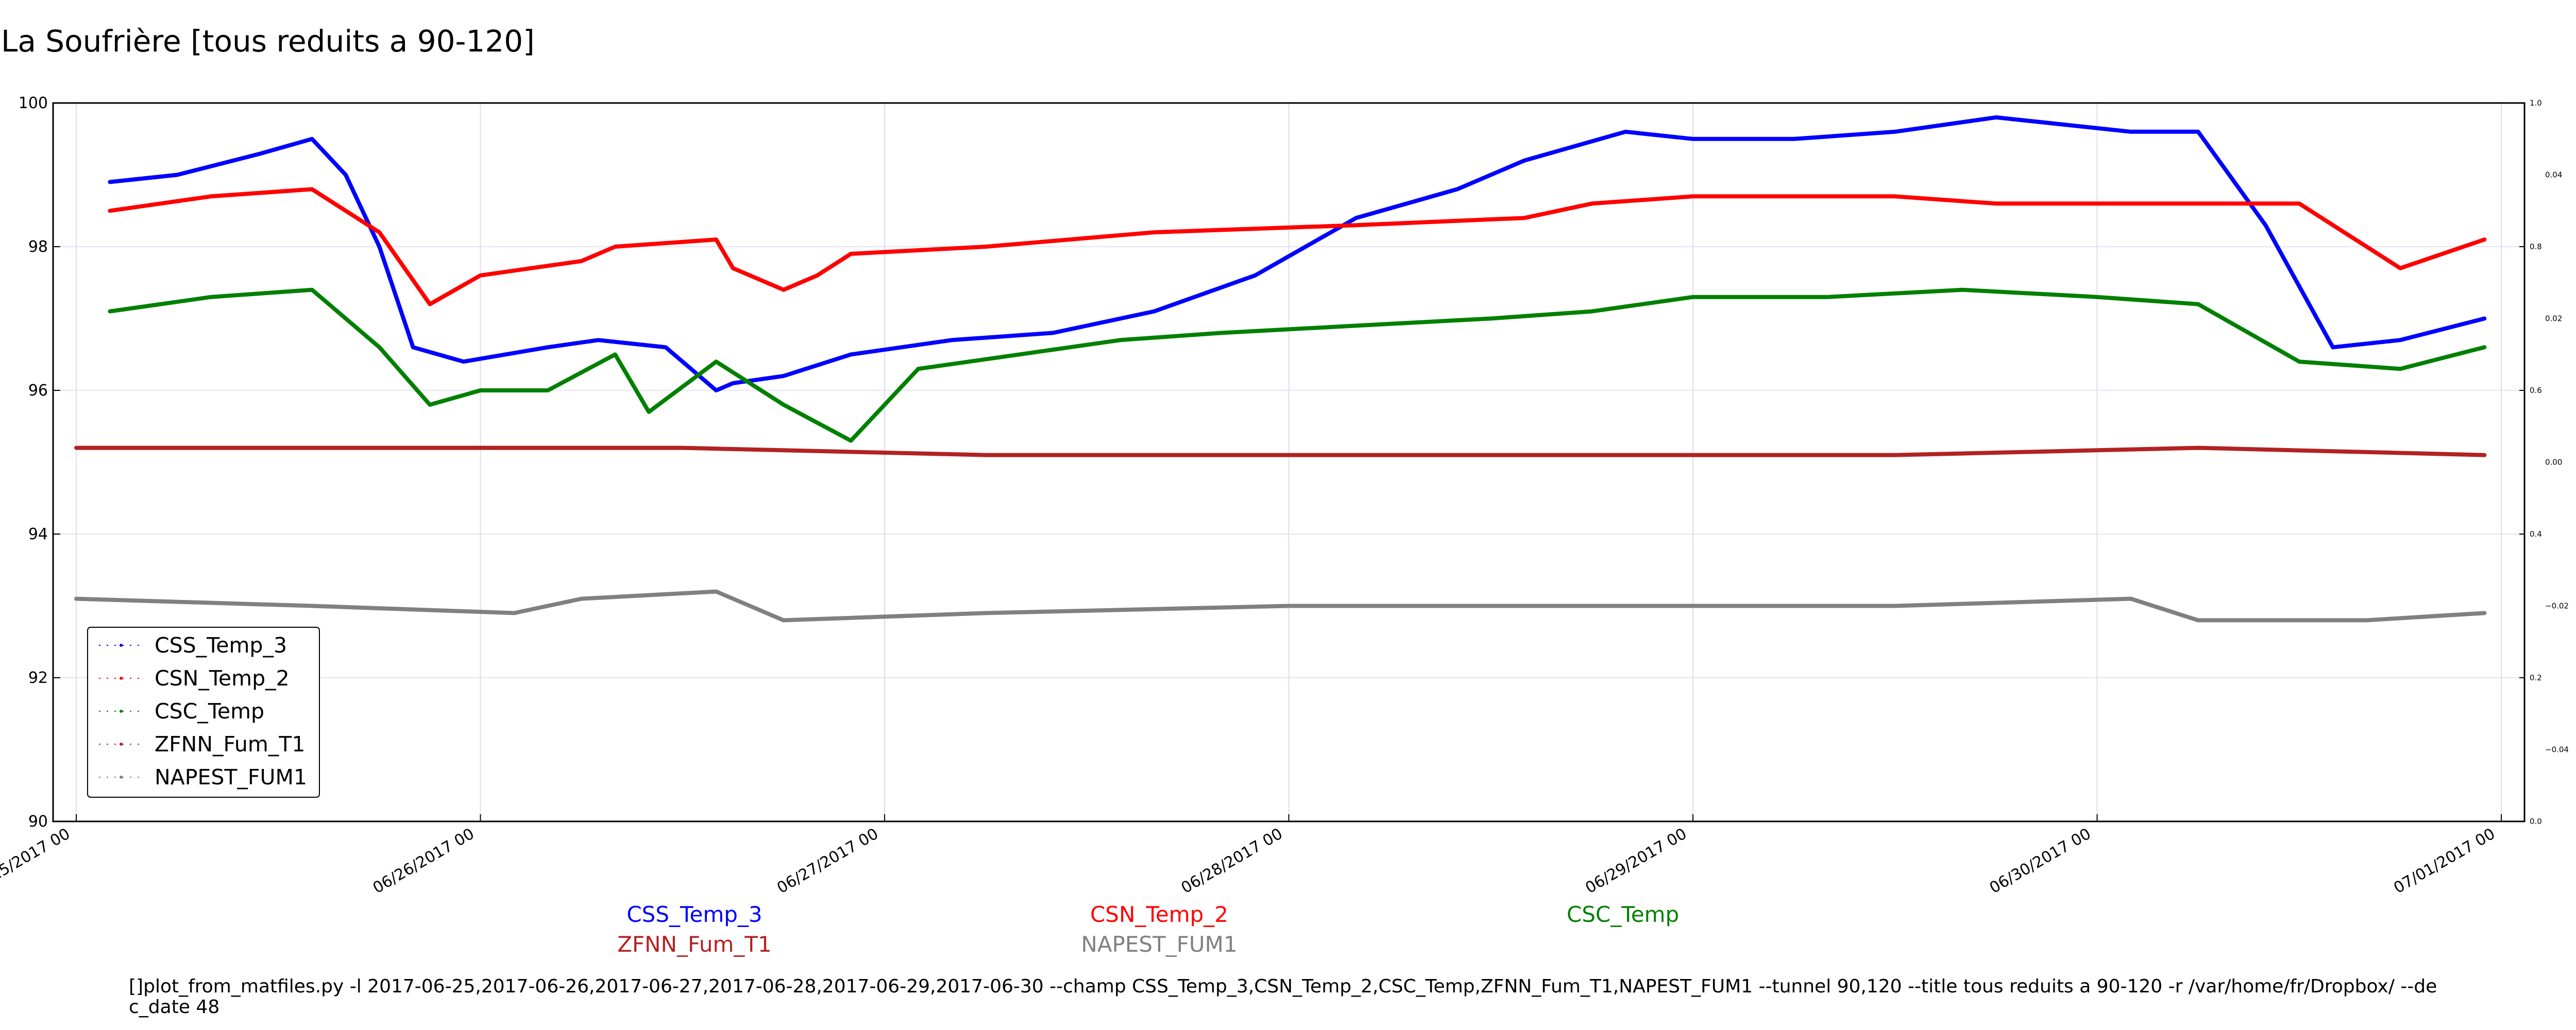  What do you see at coordinates (828, 861) in the screenshot?
I see `x-tick-label: 06/27/2017 00` at bounding box center [828, 861].